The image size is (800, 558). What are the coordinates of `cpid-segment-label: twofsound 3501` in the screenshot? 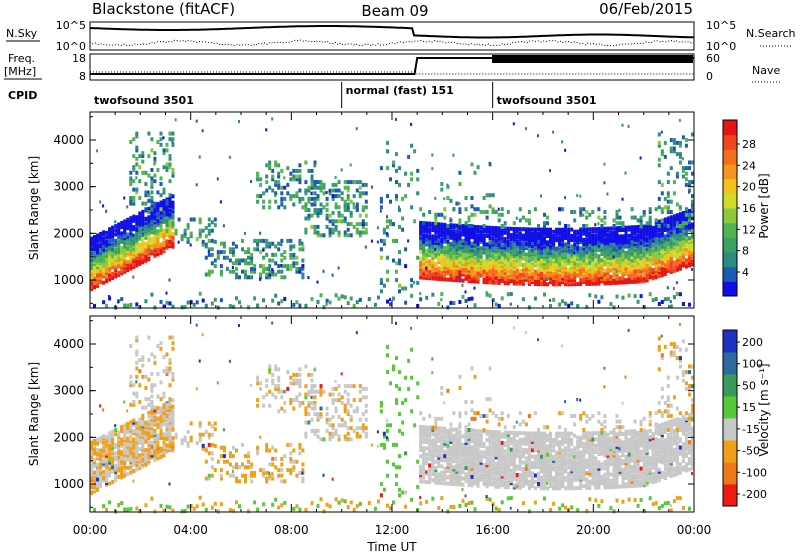 It's located at (547, 100).